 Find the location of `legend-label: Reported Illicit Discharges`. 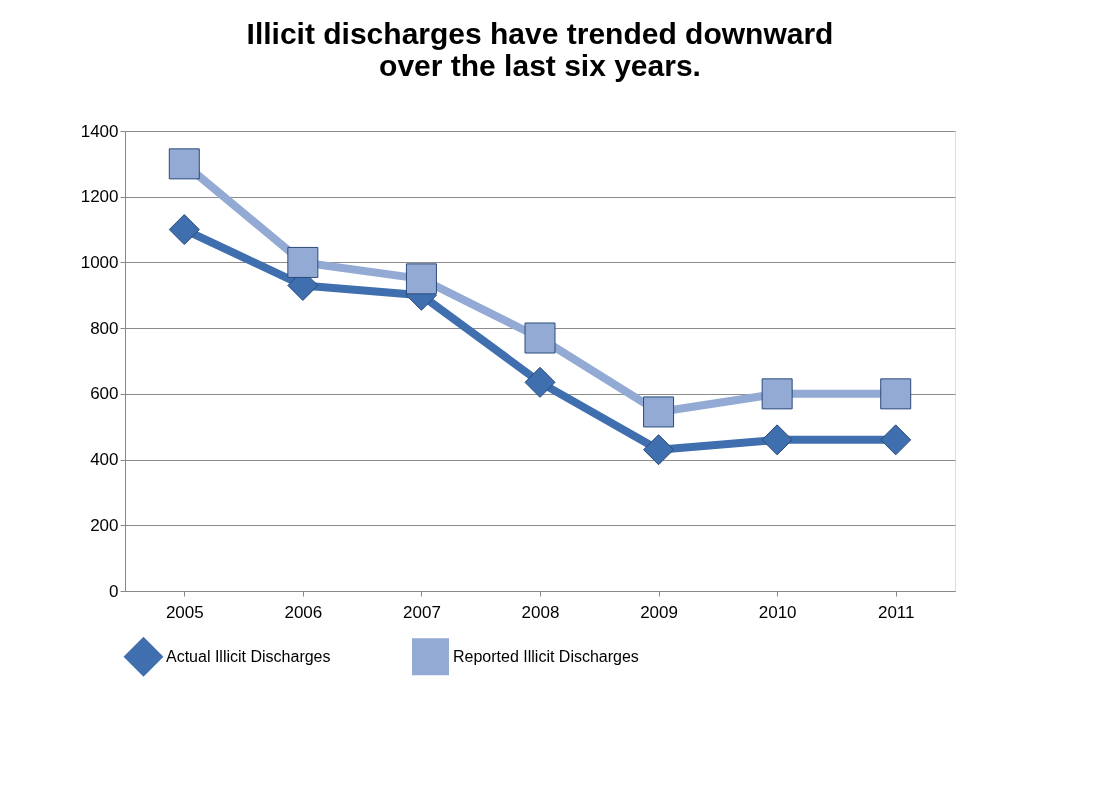

legend-label: Reported Illicit Discharges is located at coordinates (546, 656).